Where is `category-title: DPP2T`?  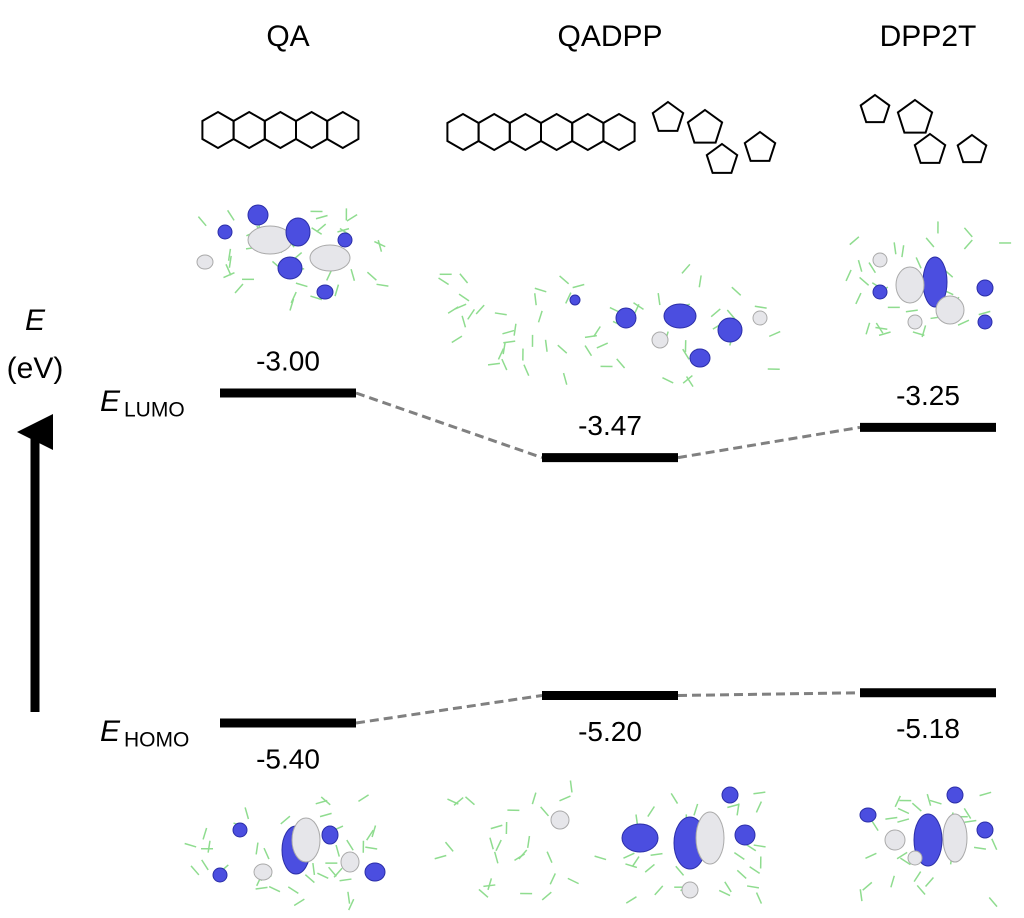 category-title: DPP2T is located at coordinates (928, 36).